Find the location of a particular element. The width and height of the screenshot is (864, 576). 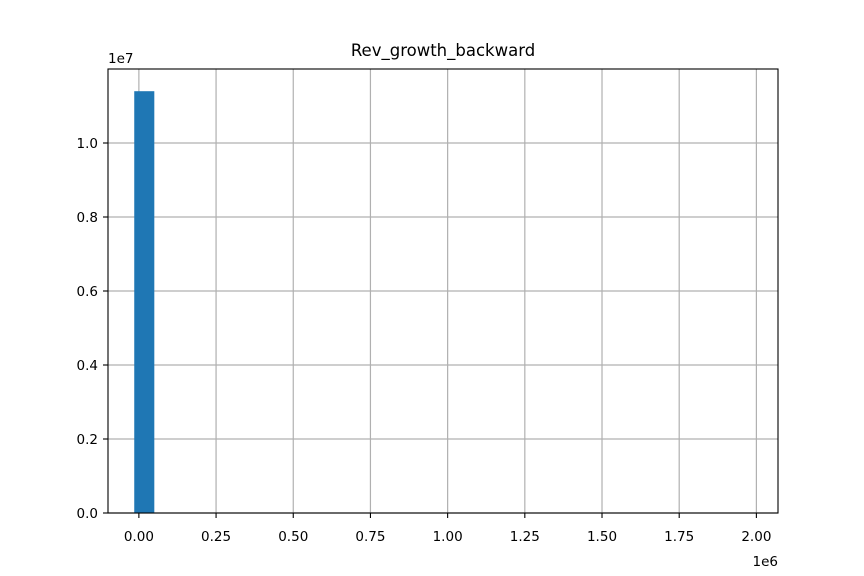

x-tick-label: 0.75 is located at coordinates (370, 537).